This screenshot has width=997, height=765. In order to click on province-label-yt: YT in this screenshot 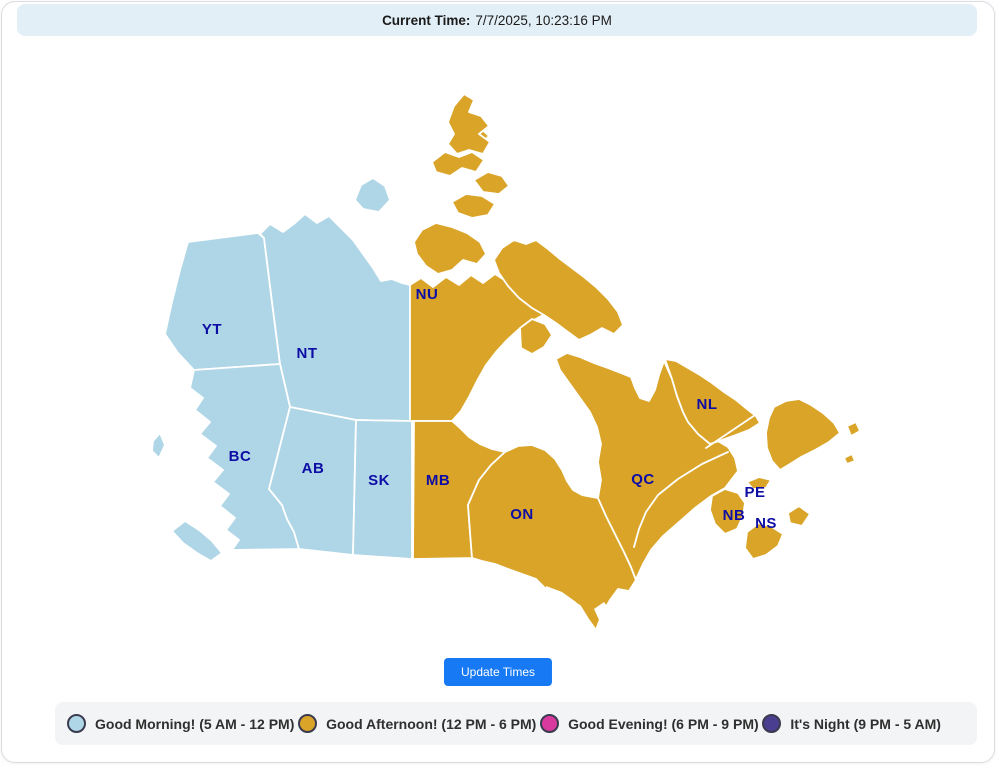, I will do `click(212, 329)`.